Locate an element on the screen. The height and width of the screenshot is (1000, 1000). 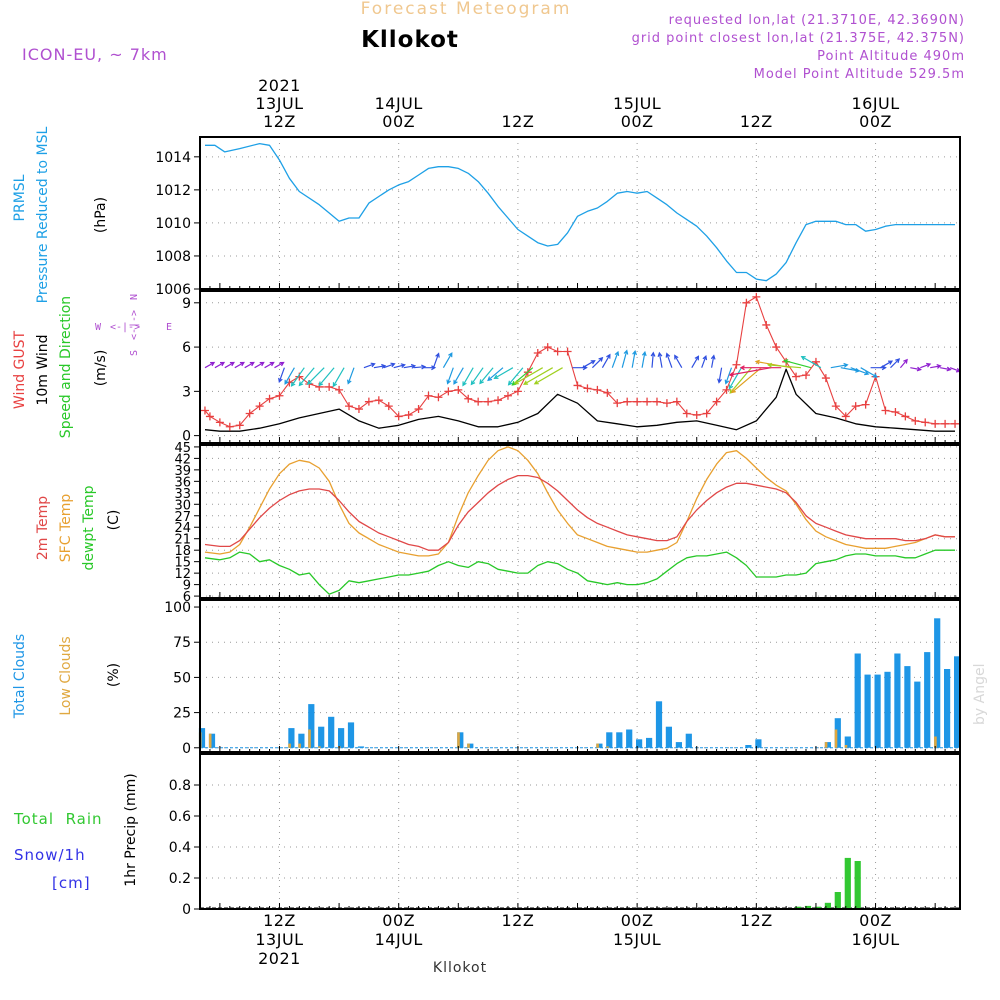
precip-snow-label: Snow/1h is located at coordinates (50, 855).